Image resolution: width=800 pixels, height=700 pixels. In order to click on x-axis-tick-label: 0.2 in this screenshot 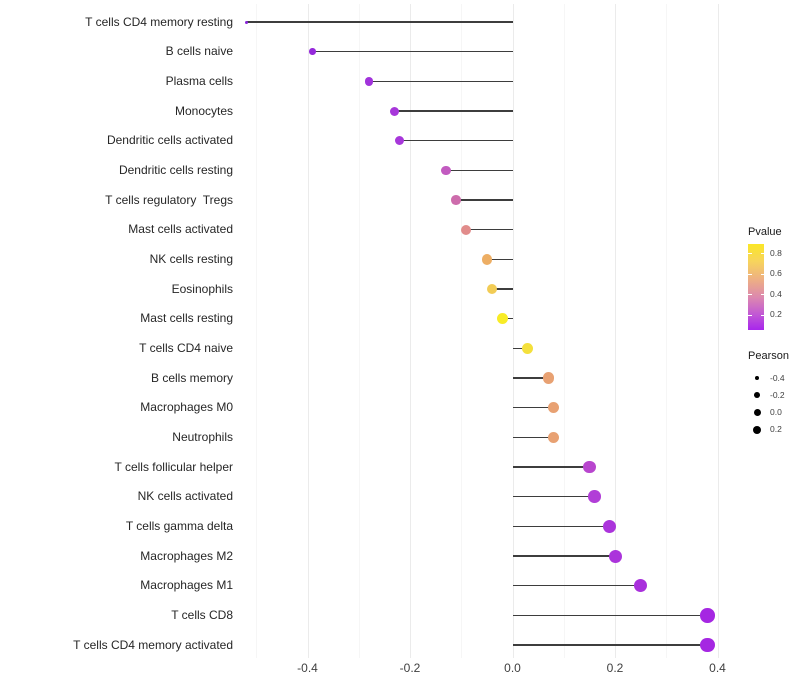, I will do `click(615, 668)`.